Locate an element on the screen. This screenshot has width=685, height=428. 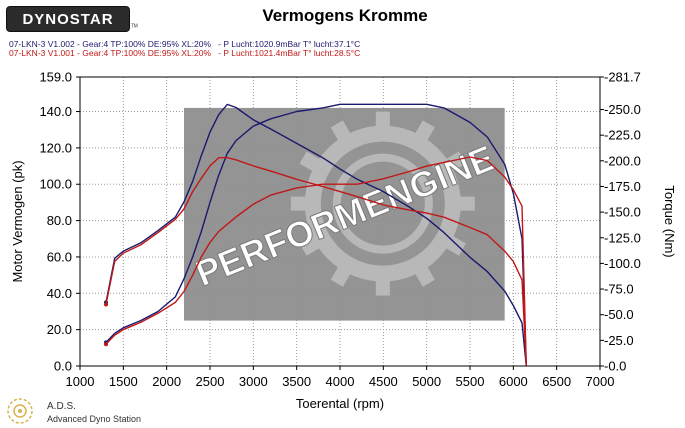
x-tick-label: 3000 is located at coordinates (253, 381).